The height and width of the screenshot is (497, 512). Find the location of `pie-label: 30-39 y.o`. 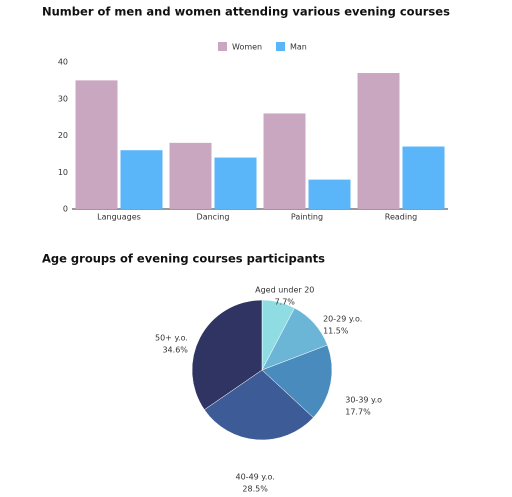

pie-label: 30-39 y.o is located at coordinates (363, 400).